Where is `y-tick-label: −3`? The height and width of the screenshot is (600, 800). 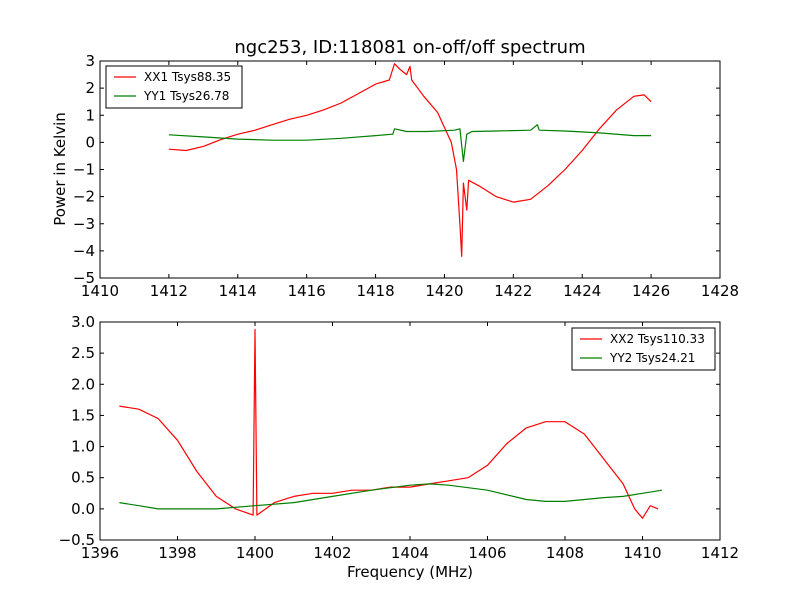 y-tick-label: −3 is located at coordinates (84, 224).